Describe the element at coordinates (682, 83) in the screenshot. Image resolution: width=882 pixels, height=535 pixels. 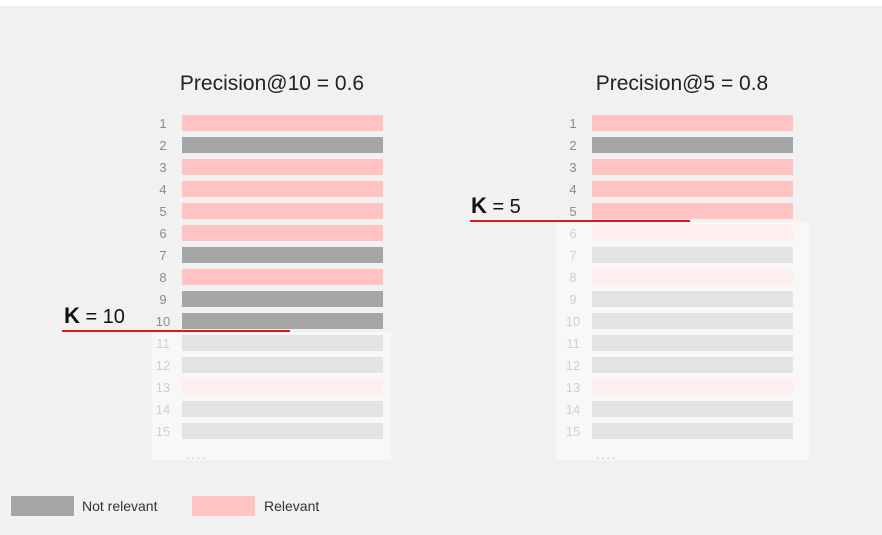
I see `panel-title: Precision@5 = 0.8` at that location.